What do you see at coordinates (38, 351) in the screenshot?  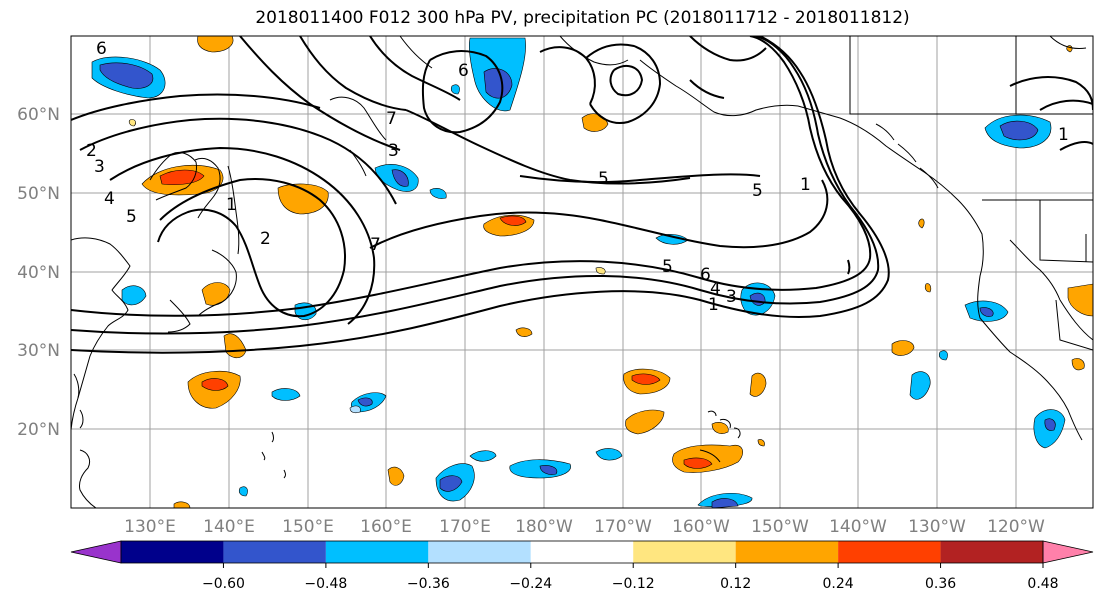 I see `lat-label: 30°N` at bounding box center [38, 351].